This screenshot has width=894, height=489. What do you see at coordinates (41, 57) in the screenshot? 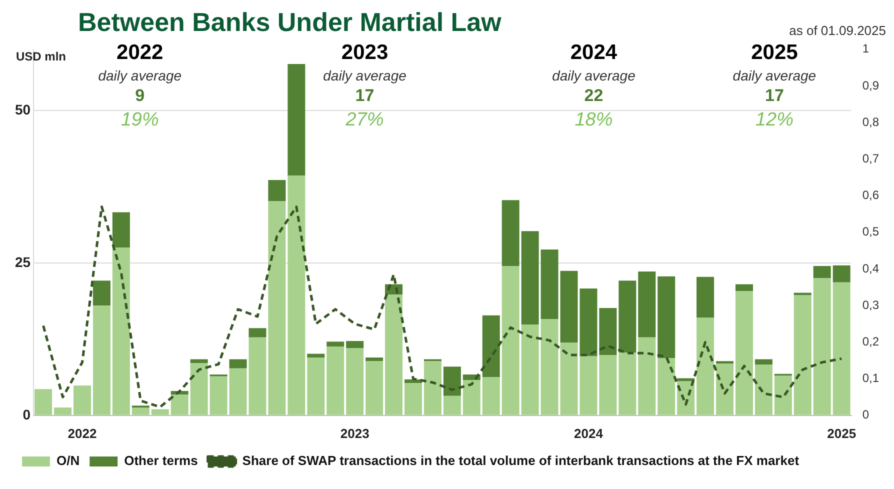
I see `y-axis-title: USD mln` at bounding box center [41, 57].